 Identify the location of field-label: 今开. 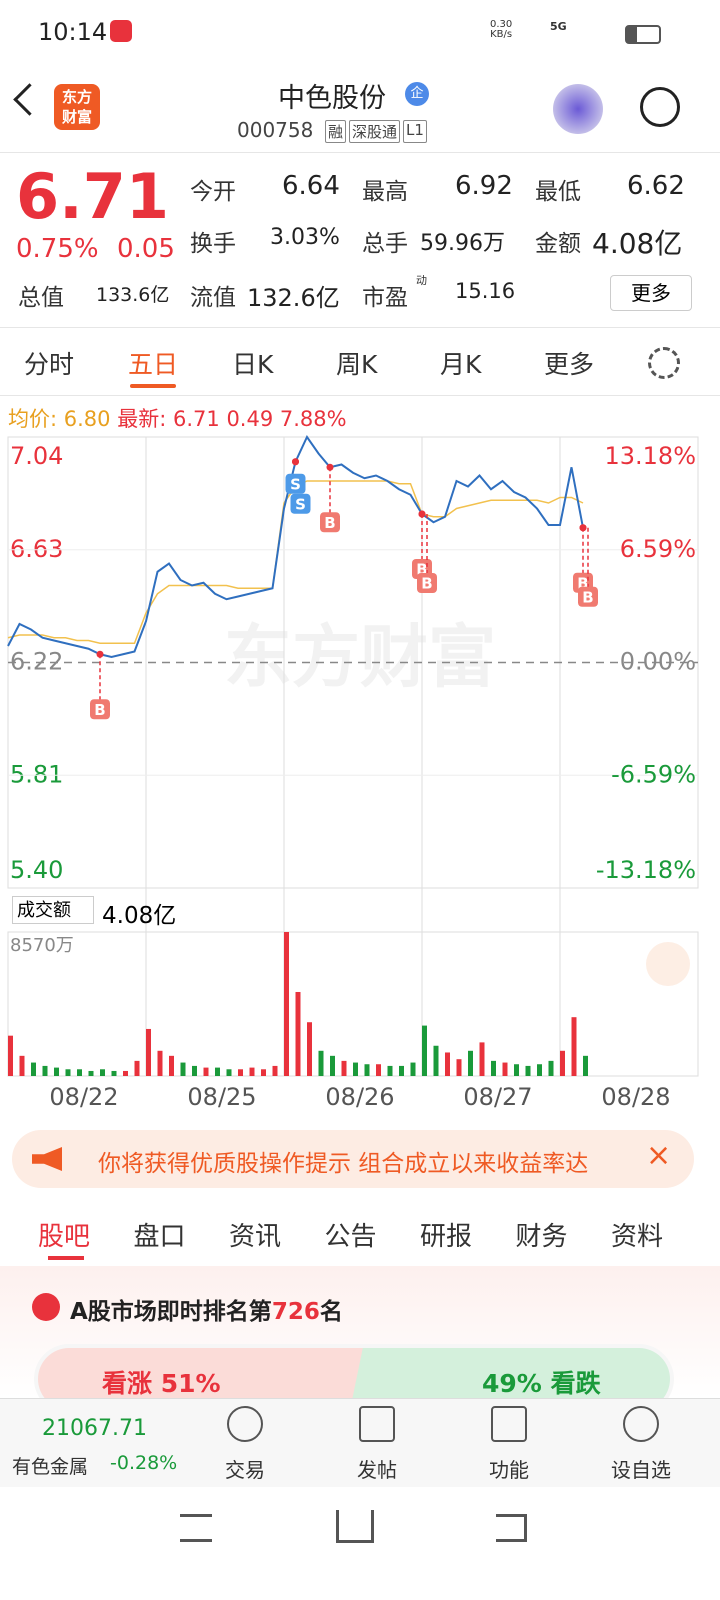
(213, 192).